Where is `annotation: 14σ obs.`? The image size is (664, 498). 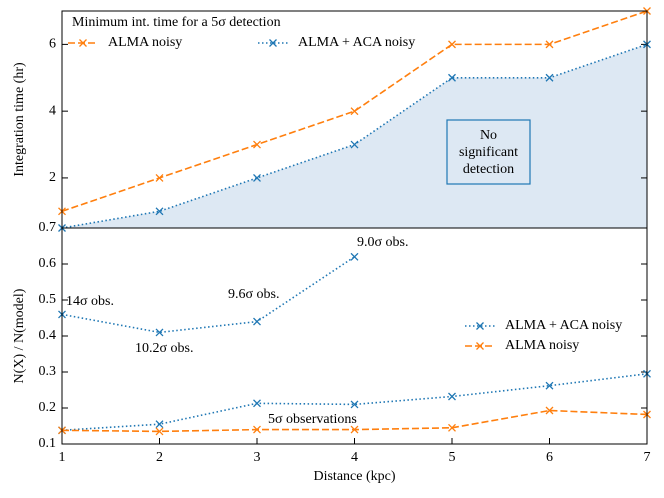 annotation: 14σ obs. is located at coordinates (90, 301).